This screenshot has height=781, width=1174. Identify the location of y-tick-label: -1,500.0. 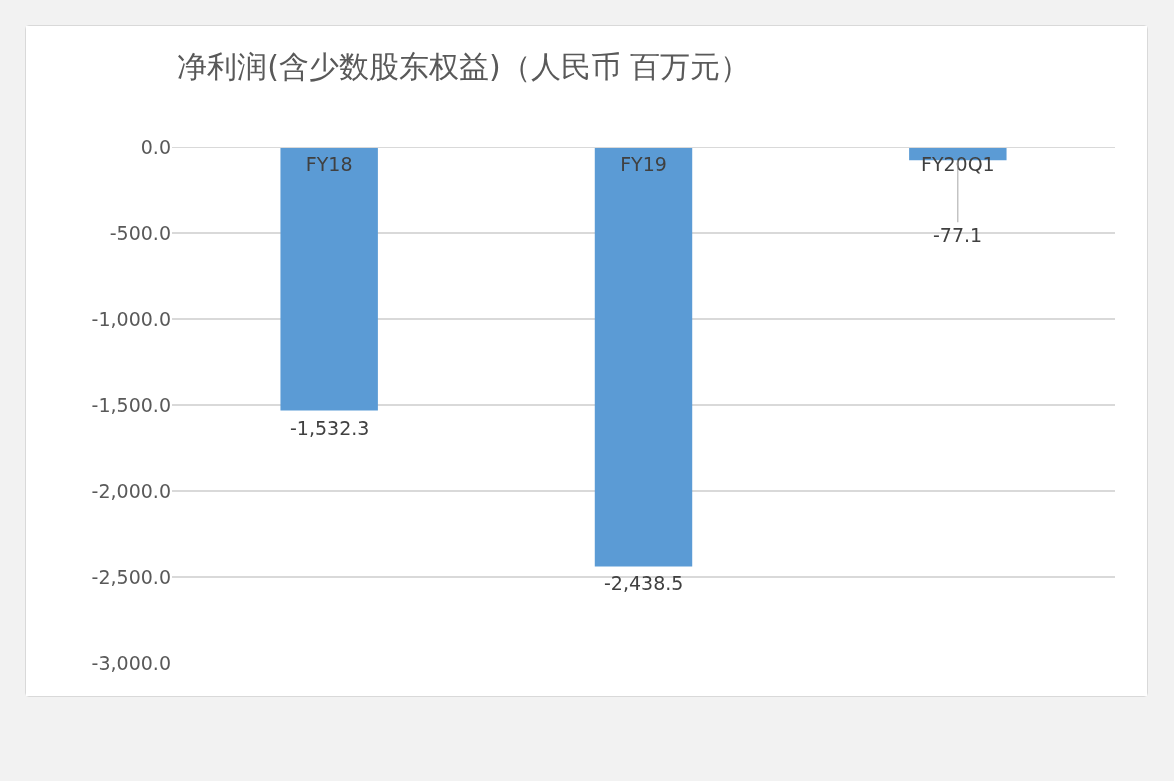
(131, 404).